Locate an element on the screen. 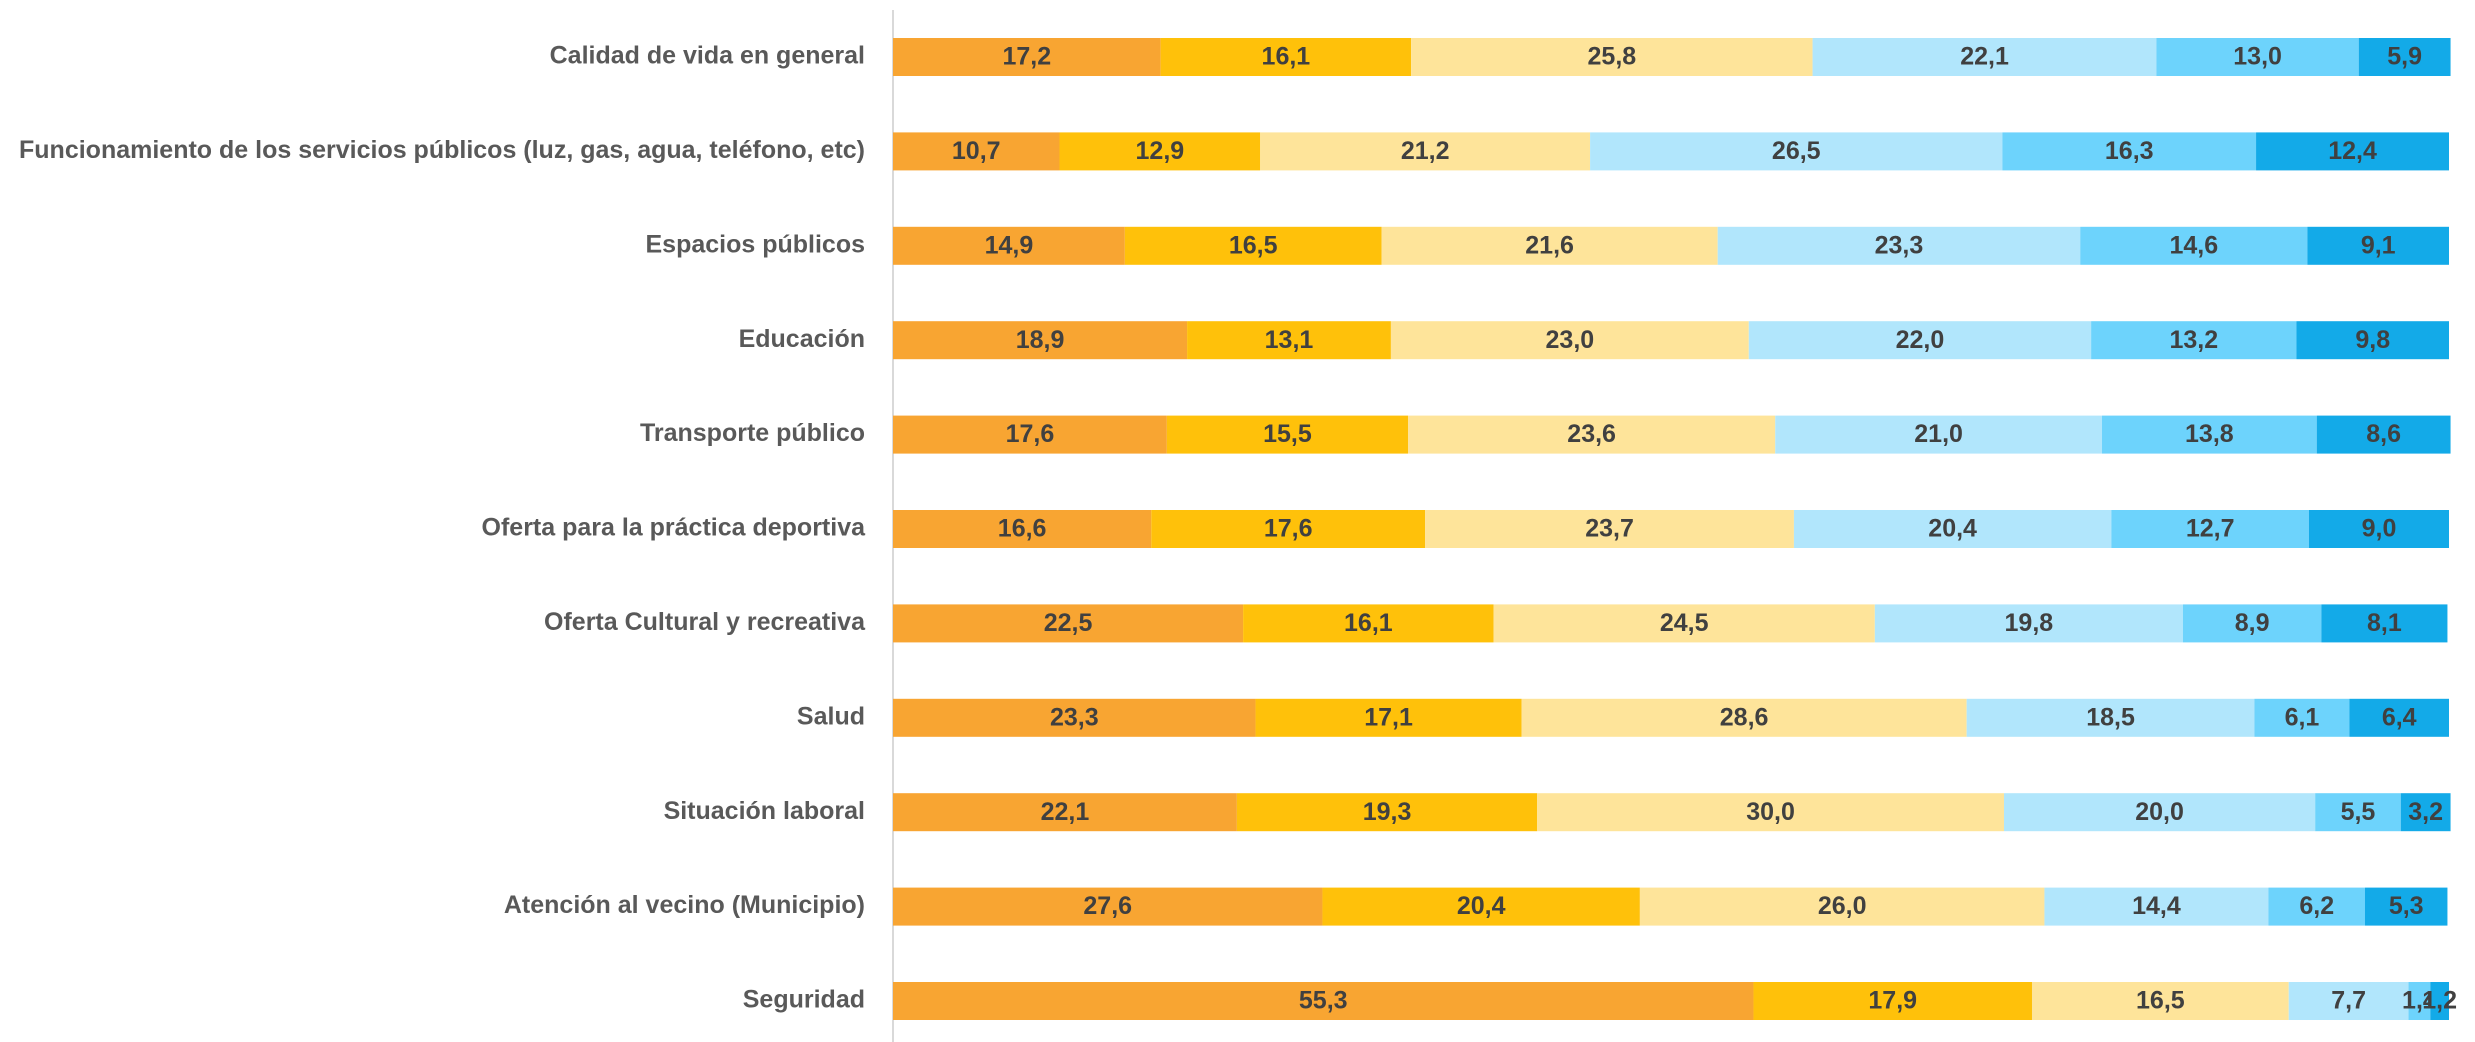 This screenshot has height=1042, width=2475. data-label: 55,3 is located at coordinates (1323, 1001).